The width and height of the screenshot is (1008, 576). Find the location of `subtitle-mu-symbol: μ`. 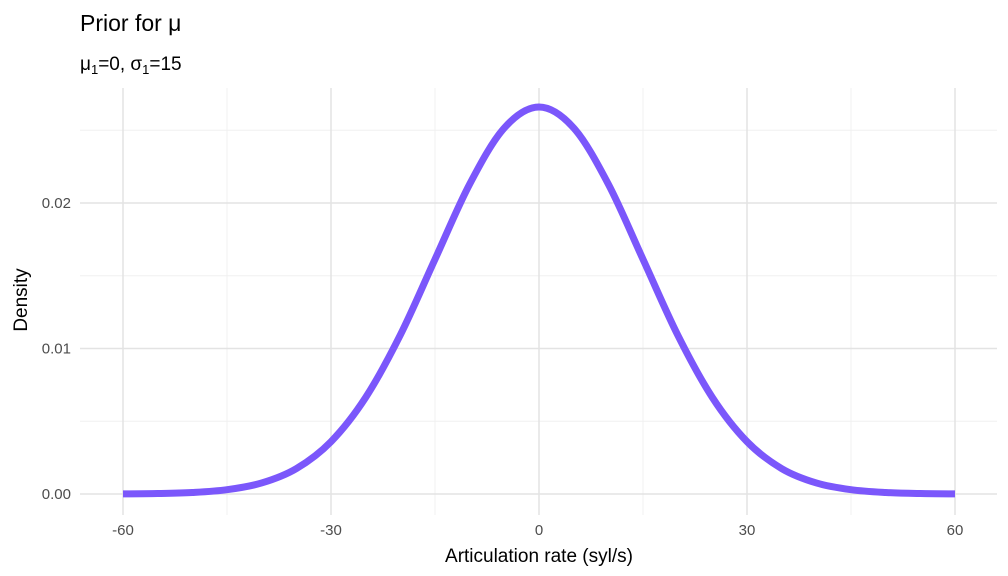

subtitle-mu-symbol: μ is located at coordinates (85, 64).